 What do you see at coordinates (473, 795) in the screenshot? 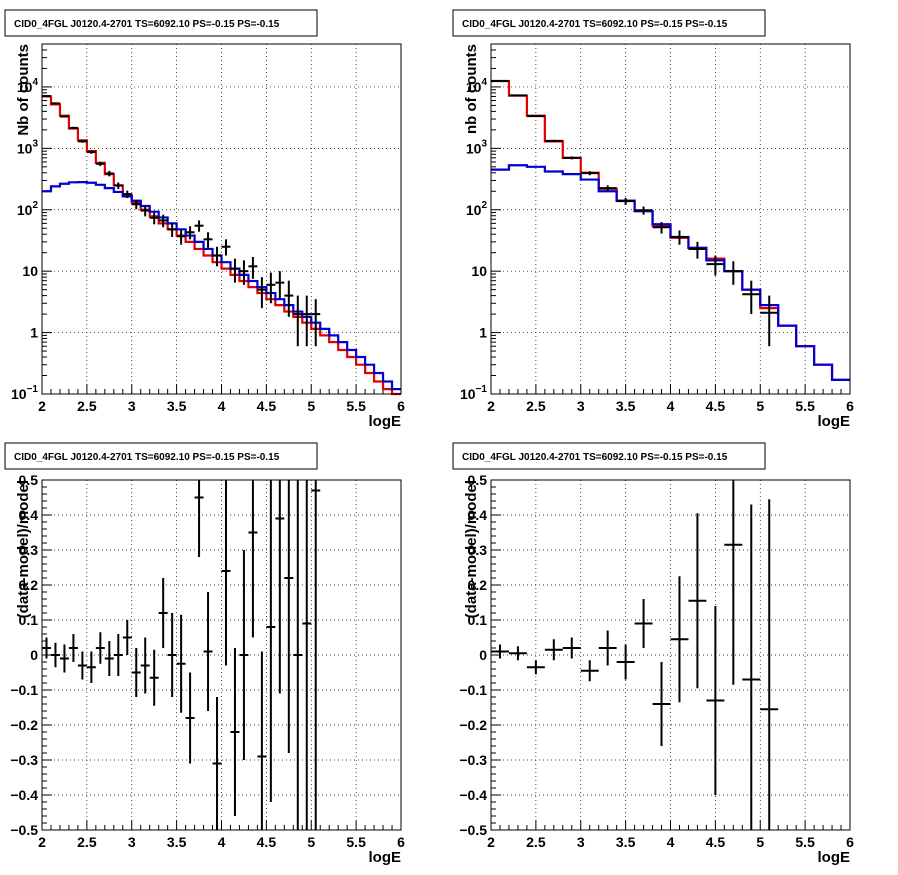
I see `y-tick-label: −0.4` at bounding box center [473, 795].